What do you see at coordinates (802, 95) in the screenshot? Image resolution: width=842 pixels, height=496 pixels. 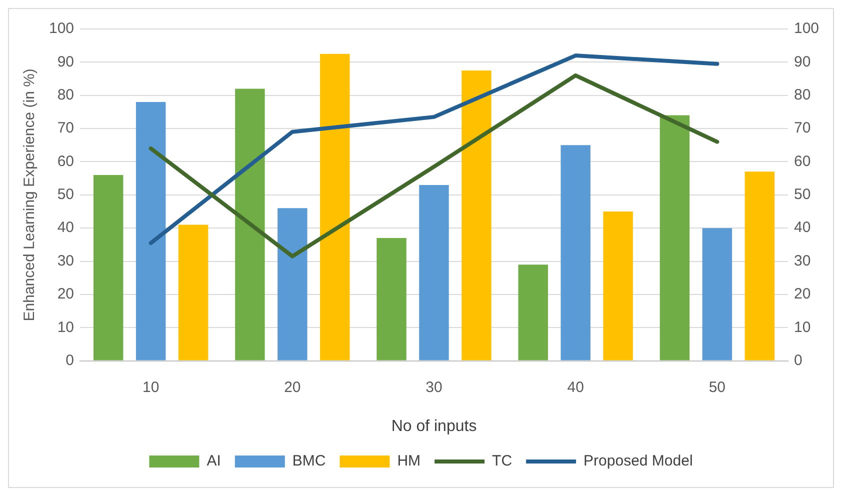 I see `y2-tick-label: 80` at bounding box center [802, 95].